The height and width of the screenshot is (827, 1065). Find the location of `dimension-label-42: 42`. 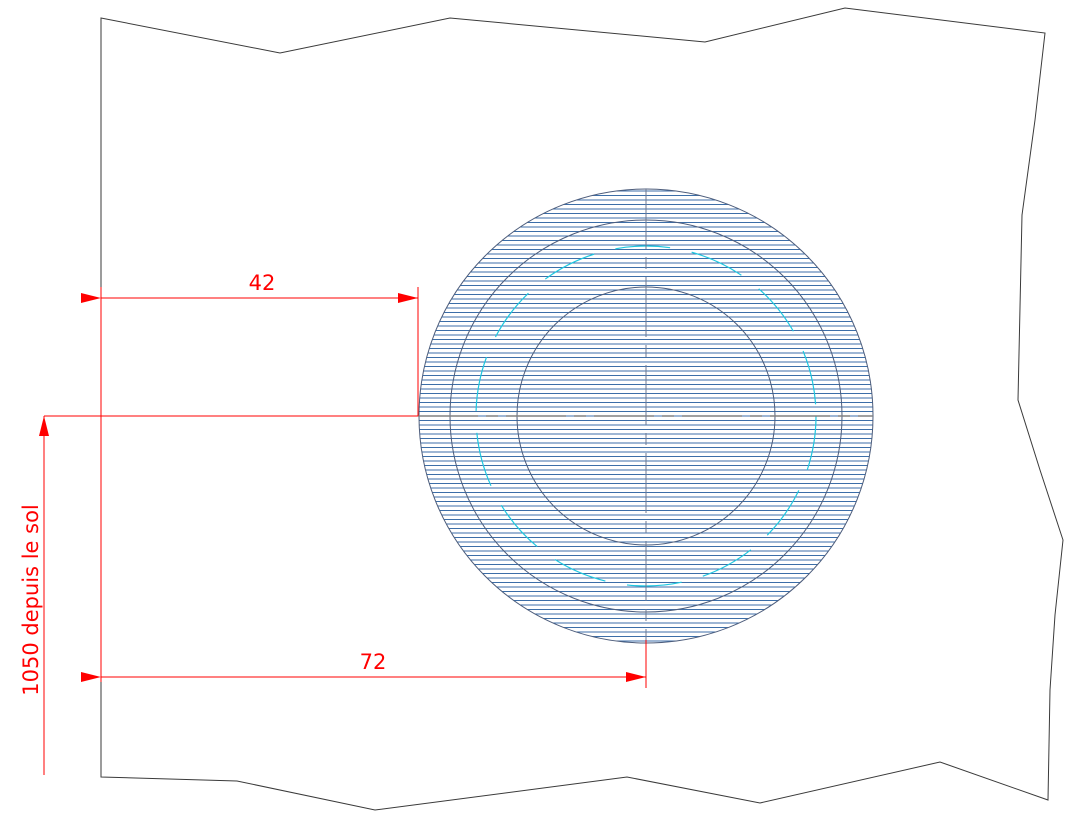

dimension-label-42: 42 is located at coordinates (262, 283).